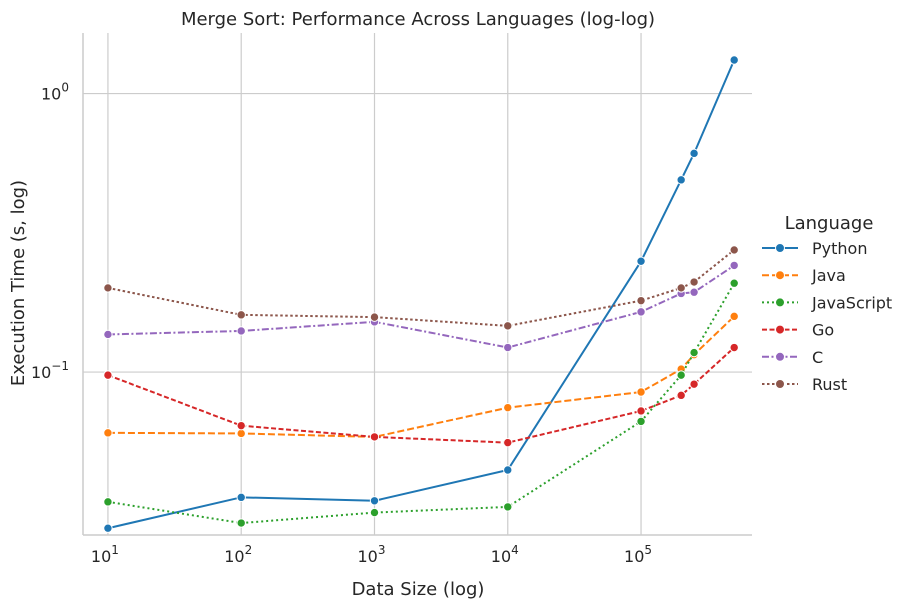 The width and height of the screenshot is (914, 607). I want to click on legend-item-python: Python, so click(814, 248).